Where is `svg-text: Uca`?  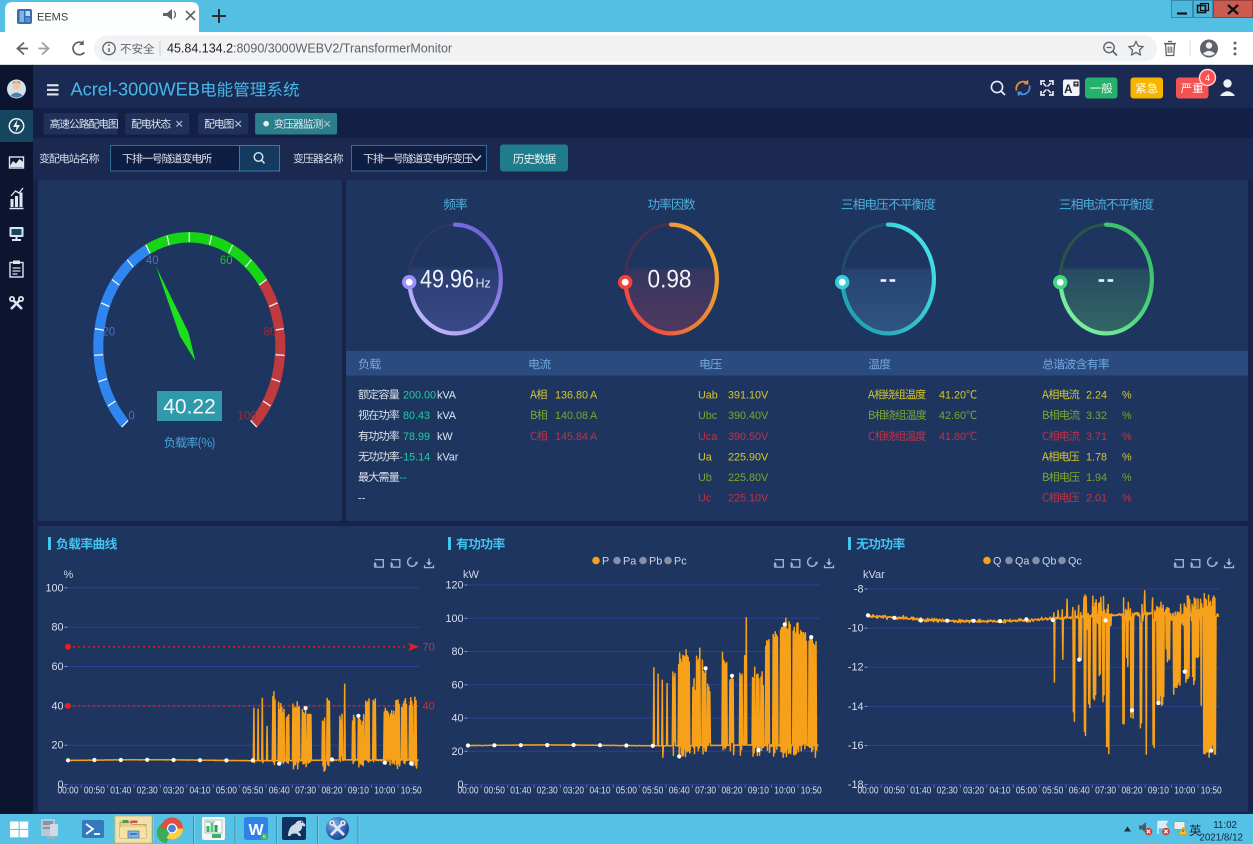
svg-text: Uca is located at coordinates (707, 437).